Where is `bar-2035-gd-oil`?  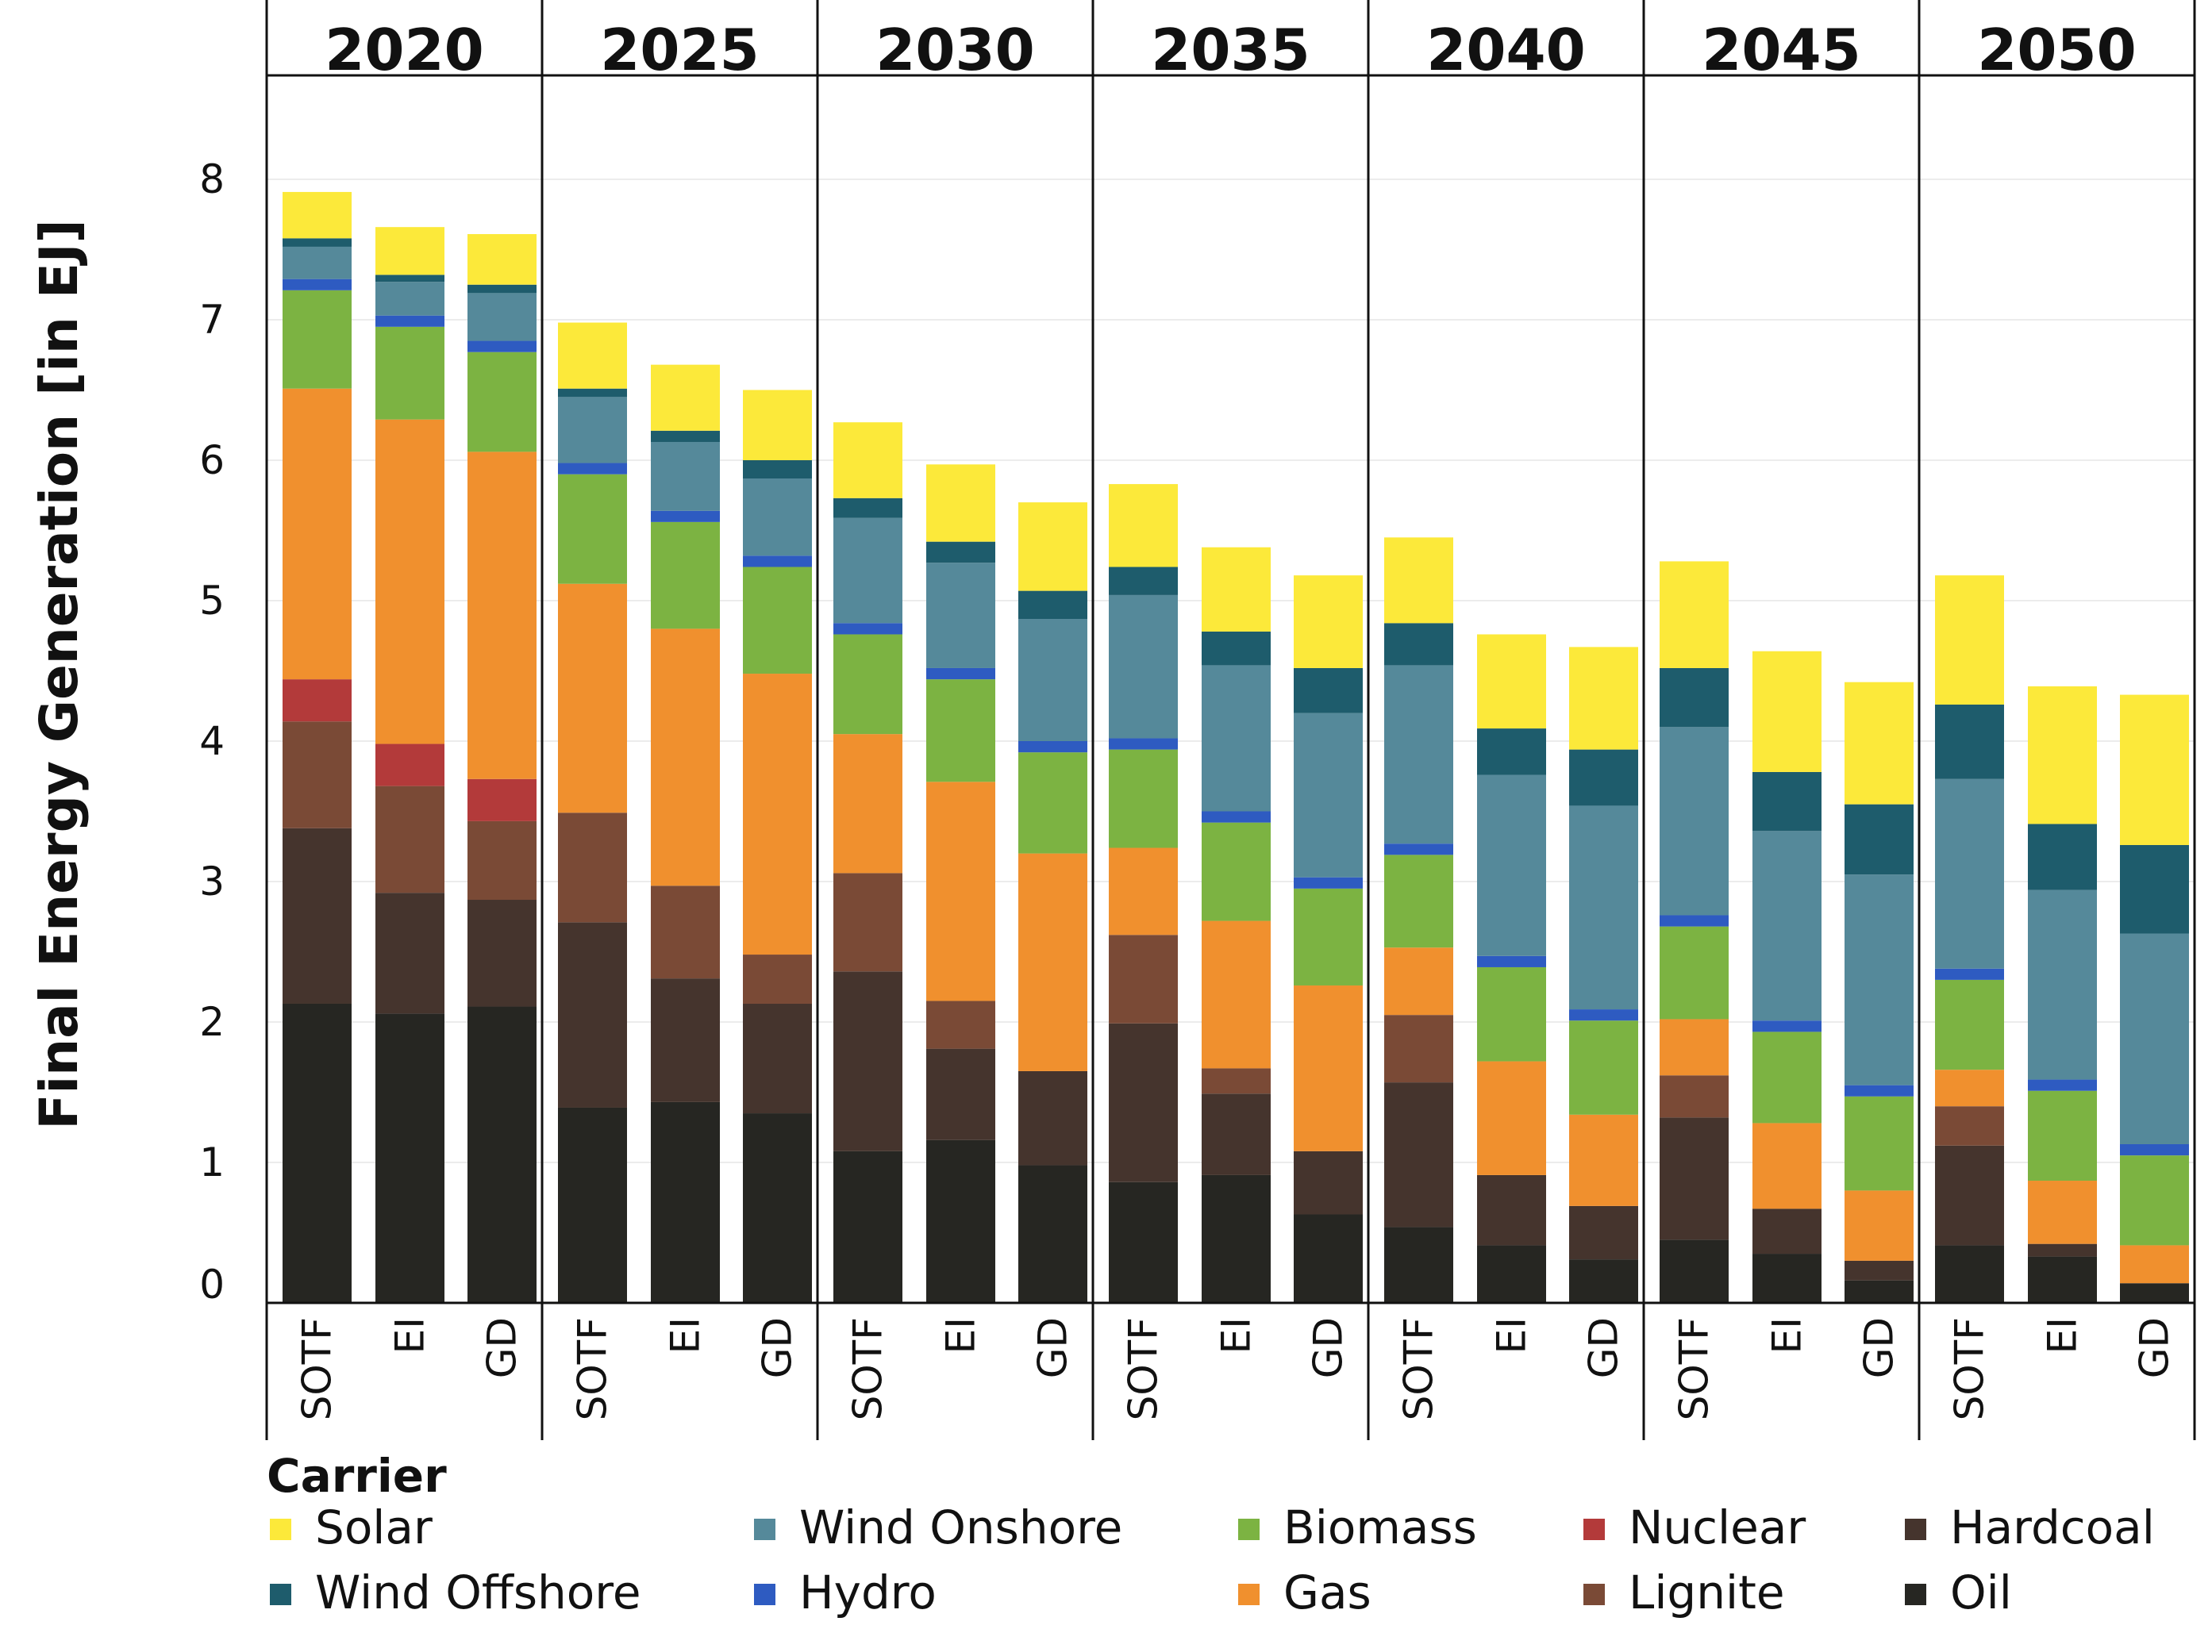 bar-2035-gd-oil is located at coordinates (1328, 1258).